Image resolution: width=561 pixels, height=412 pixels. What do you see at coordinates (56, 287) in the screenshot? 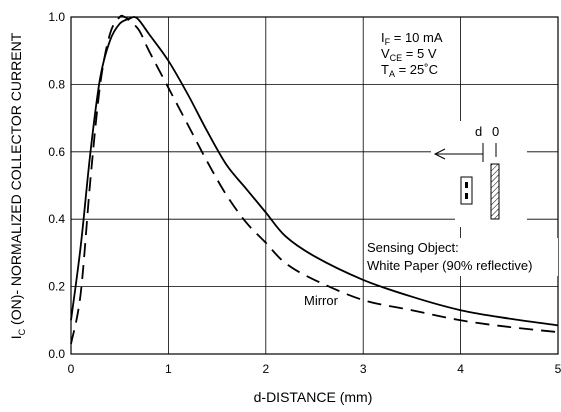
I see `y-tick-label: 0.2` at bounding box center [56, 287].